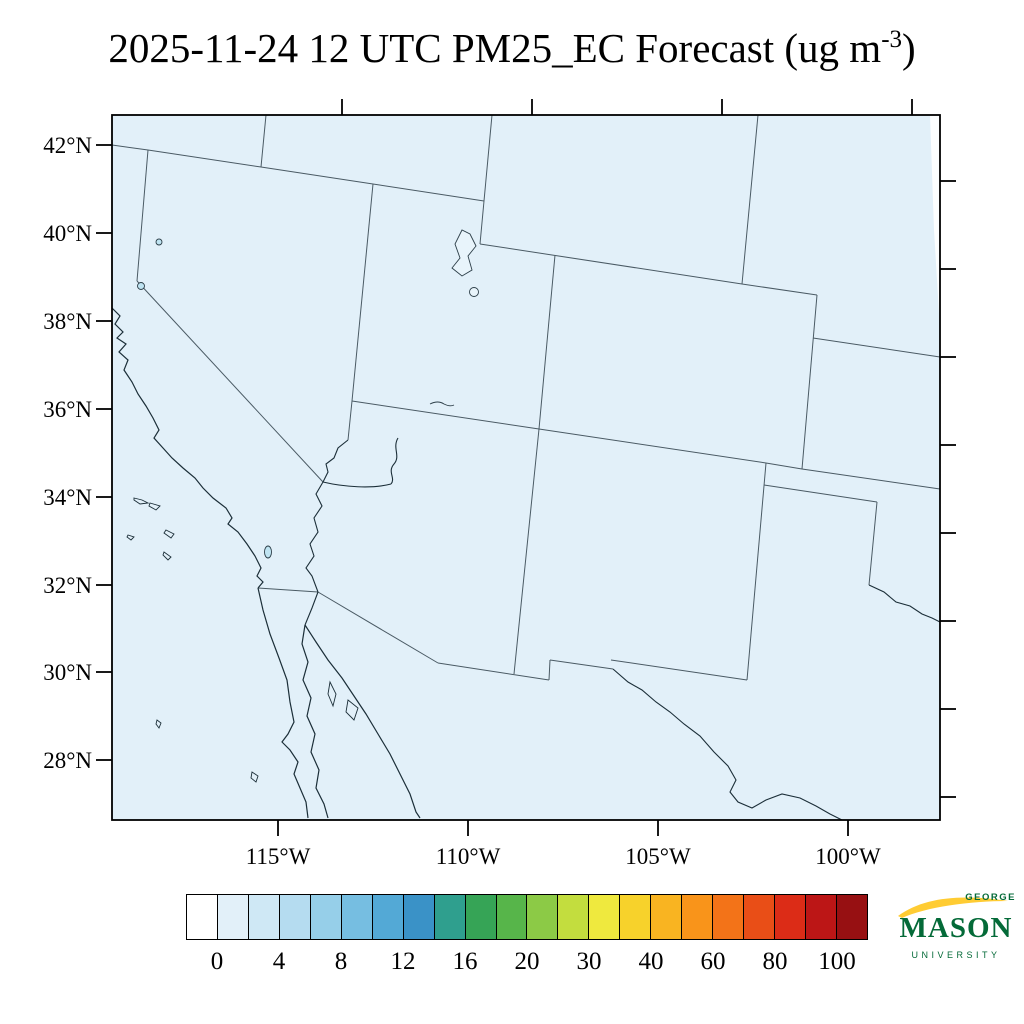 The width and height of the screenshot is (1024, 1024). I want to click on colorbar, so click(527, 917).